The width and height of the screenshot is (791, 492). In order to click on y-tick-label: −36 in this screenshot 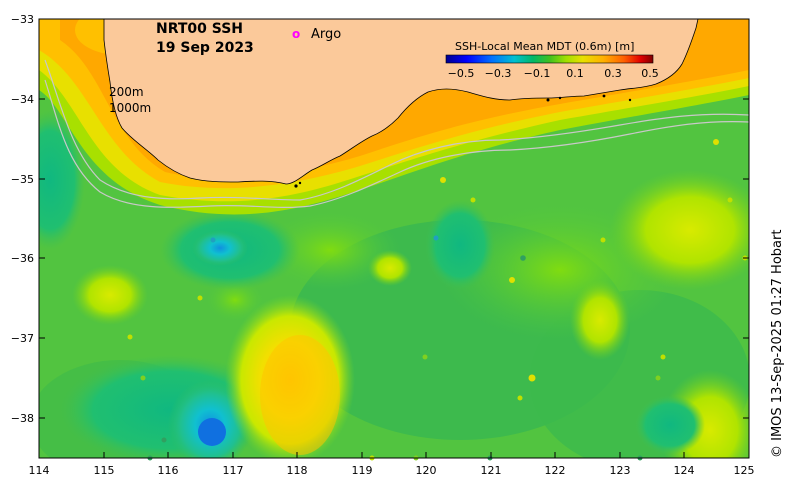, I will do `click(22, 258)`.